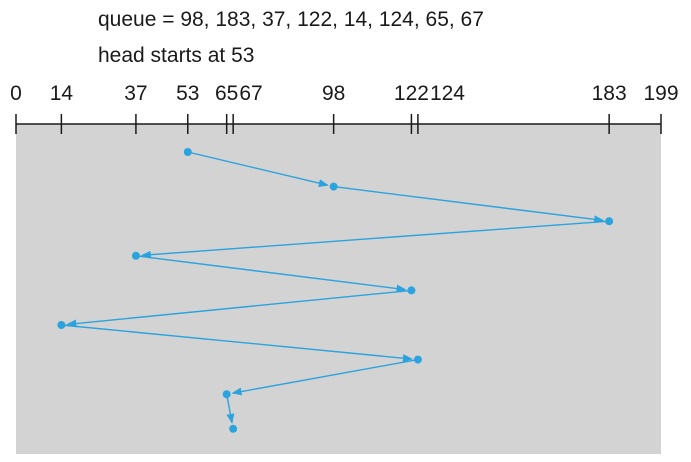  Describe the element at coordinates (226, 93) in the screenshot. I see `axis-tick-label: 65` at that location.